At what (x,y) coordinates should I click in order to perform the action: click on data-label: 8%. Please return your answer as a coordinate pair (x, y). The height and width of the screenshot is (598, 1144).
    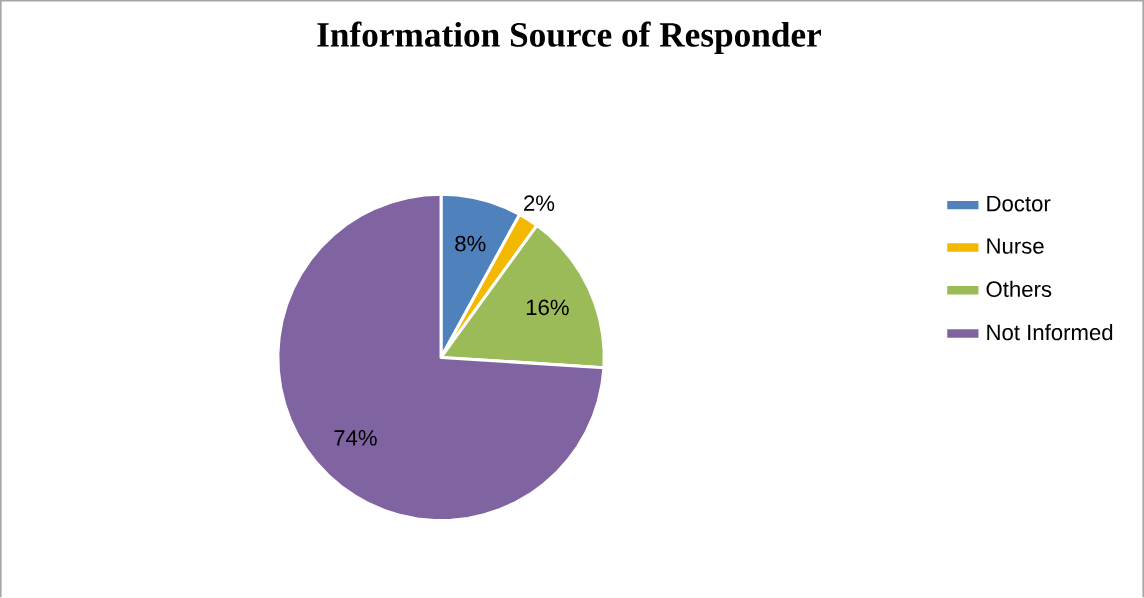
    Looking at the image, I should click on (470, 243).